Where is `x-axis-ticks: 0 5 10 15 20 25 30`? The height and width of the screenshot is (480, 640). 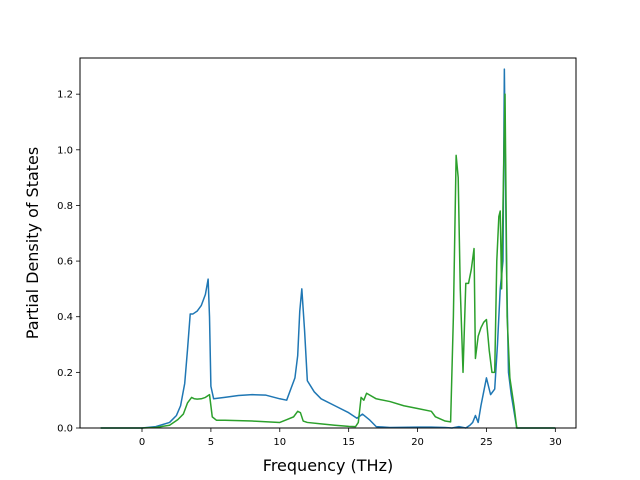
x-axis-ticks: 0 5 10 15 20 25 30 is located at coordinates (350, 438).